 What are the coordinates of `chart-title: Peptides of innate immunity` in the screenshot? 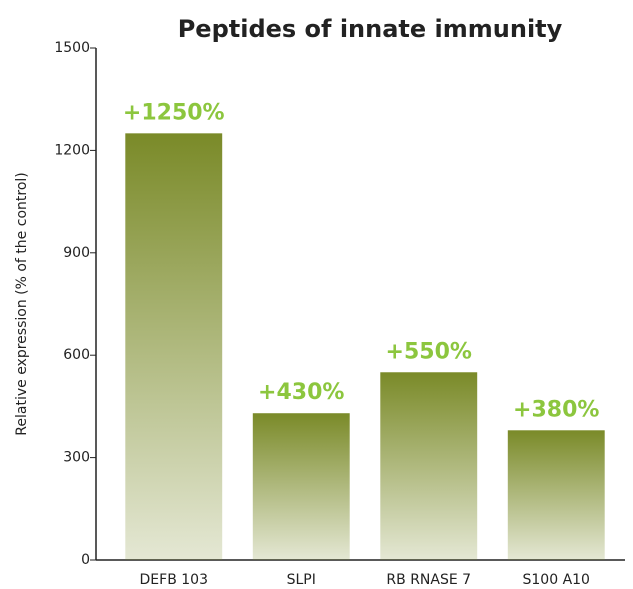 It's located at (370, 29).